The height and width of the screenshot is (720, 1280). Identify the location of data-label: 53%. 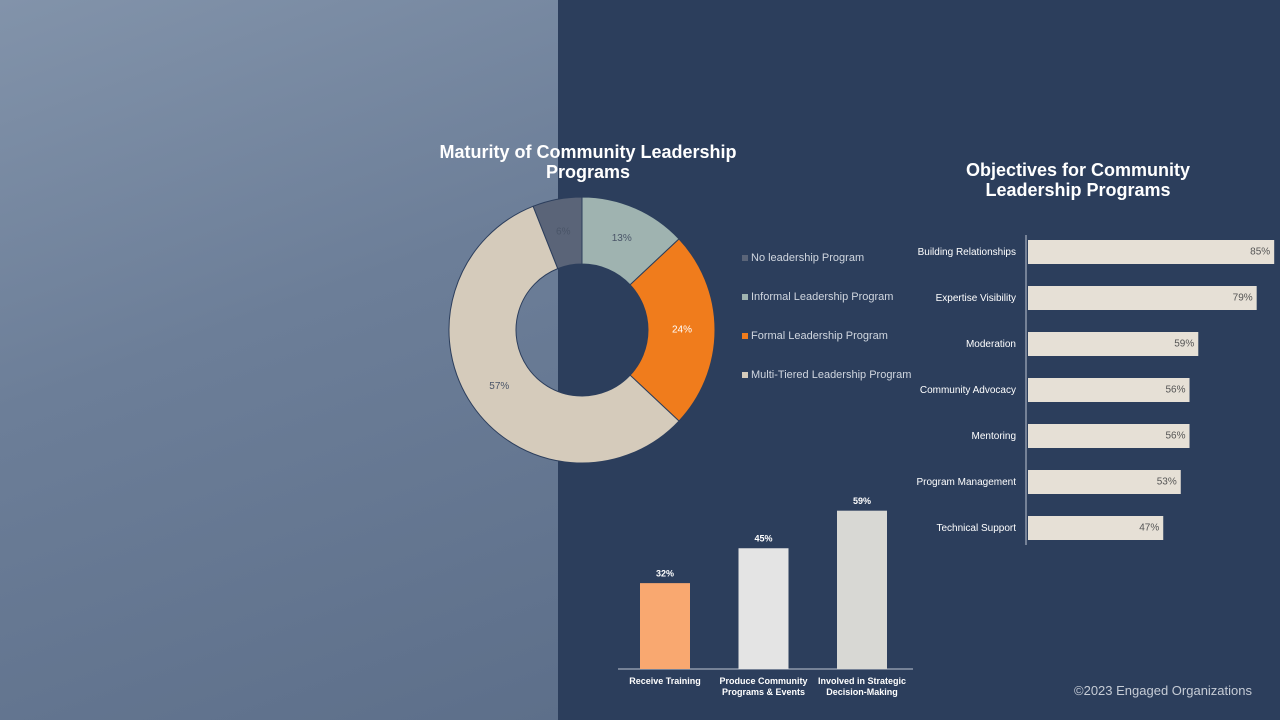
(1167, 482).